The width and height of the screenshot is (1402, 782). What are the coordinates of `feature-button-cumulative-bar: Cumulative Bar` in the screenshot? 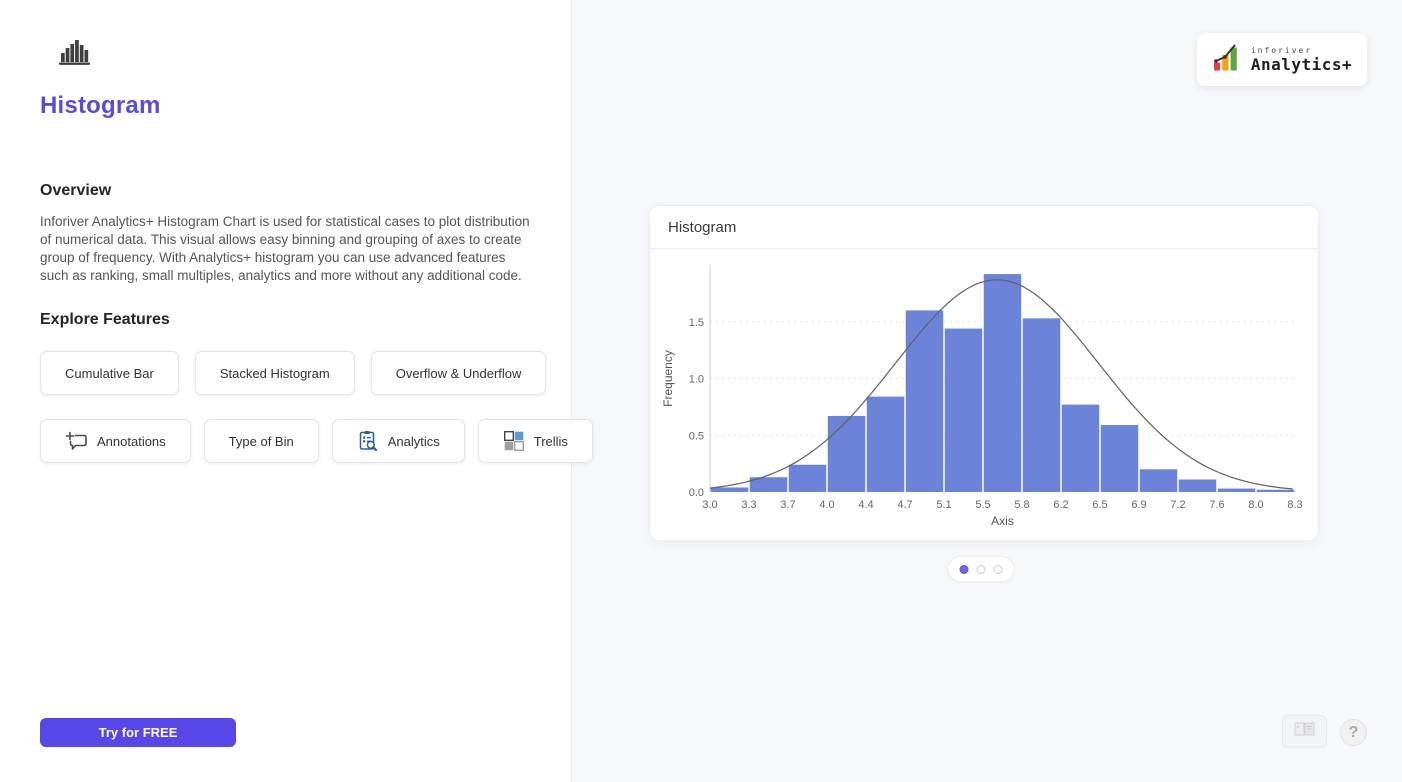 It's located at (109, 373).